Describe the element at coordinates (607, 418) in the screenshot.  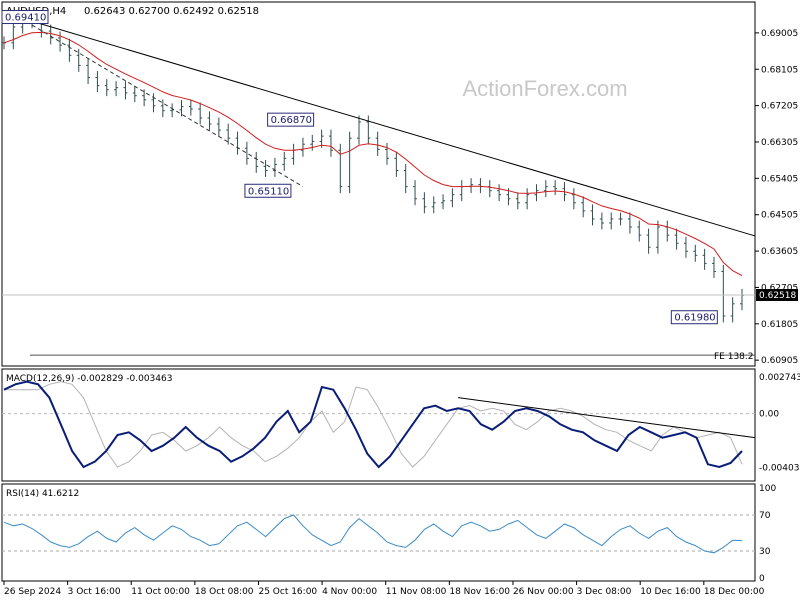
I see `macd-divergence-line` at that location.